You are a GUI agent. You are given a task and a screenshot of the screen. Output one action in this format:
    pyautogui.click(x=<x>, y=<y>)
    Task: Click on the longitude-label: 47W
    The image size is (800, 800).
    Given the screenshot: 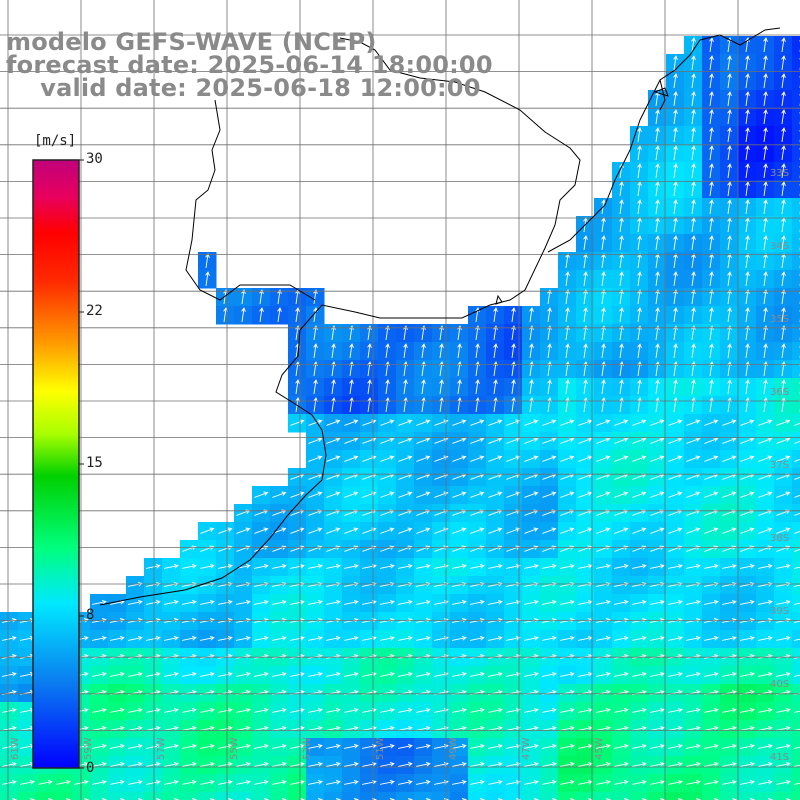 What is the action you would take?
    pyautogui.click(x=526, y=748)
    